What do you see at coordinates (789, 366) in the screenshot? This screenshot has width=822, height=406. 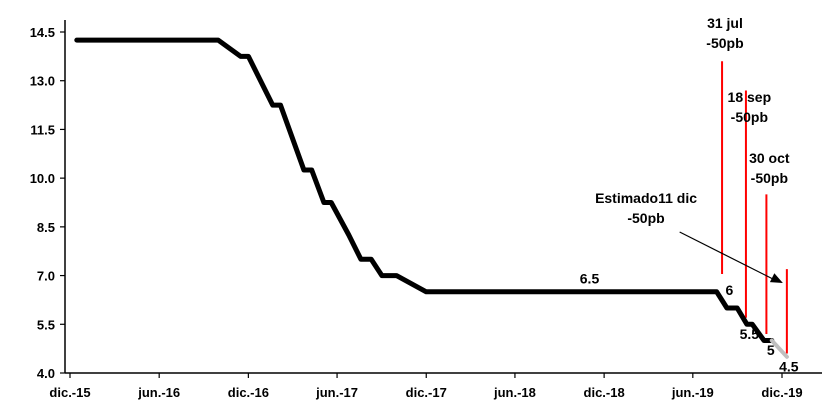 I see `value-label: 4.5` at bounding box center [789, 366].